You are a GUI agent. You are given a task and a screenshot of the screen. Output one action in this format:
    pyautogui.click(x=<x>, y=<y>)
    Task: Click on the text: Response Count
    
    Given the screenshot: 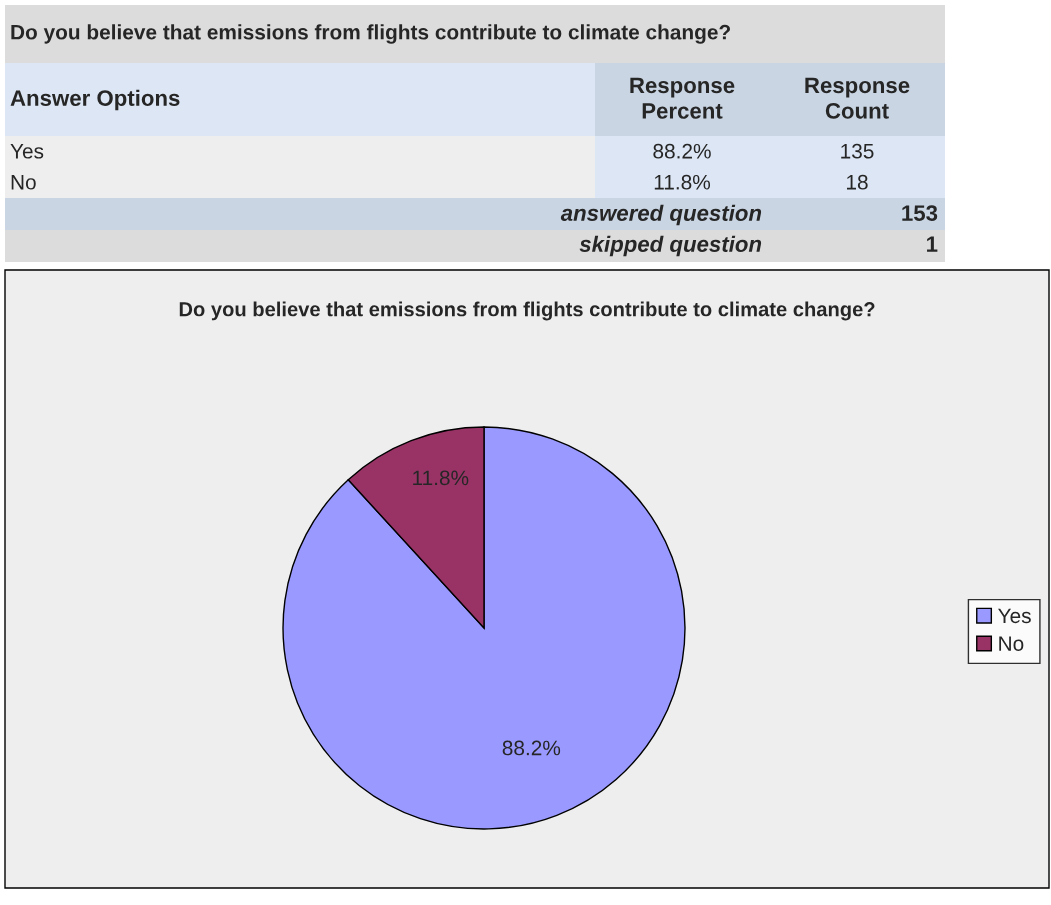 What is the action you would take?
    pyautogui.click(x=857, y=98)
    